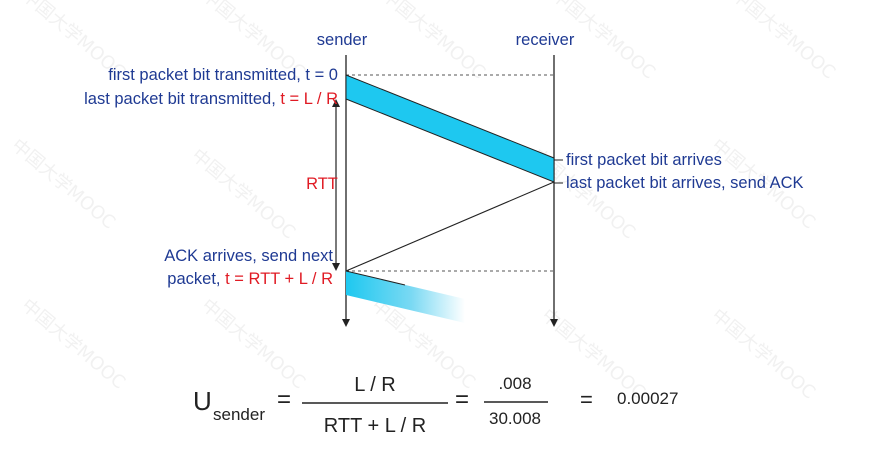 The image size is (875, 450). What do you see at coordinates (202, 401) in the screenshot?
I see `formula-u: U` at bounding box center [202, 401].